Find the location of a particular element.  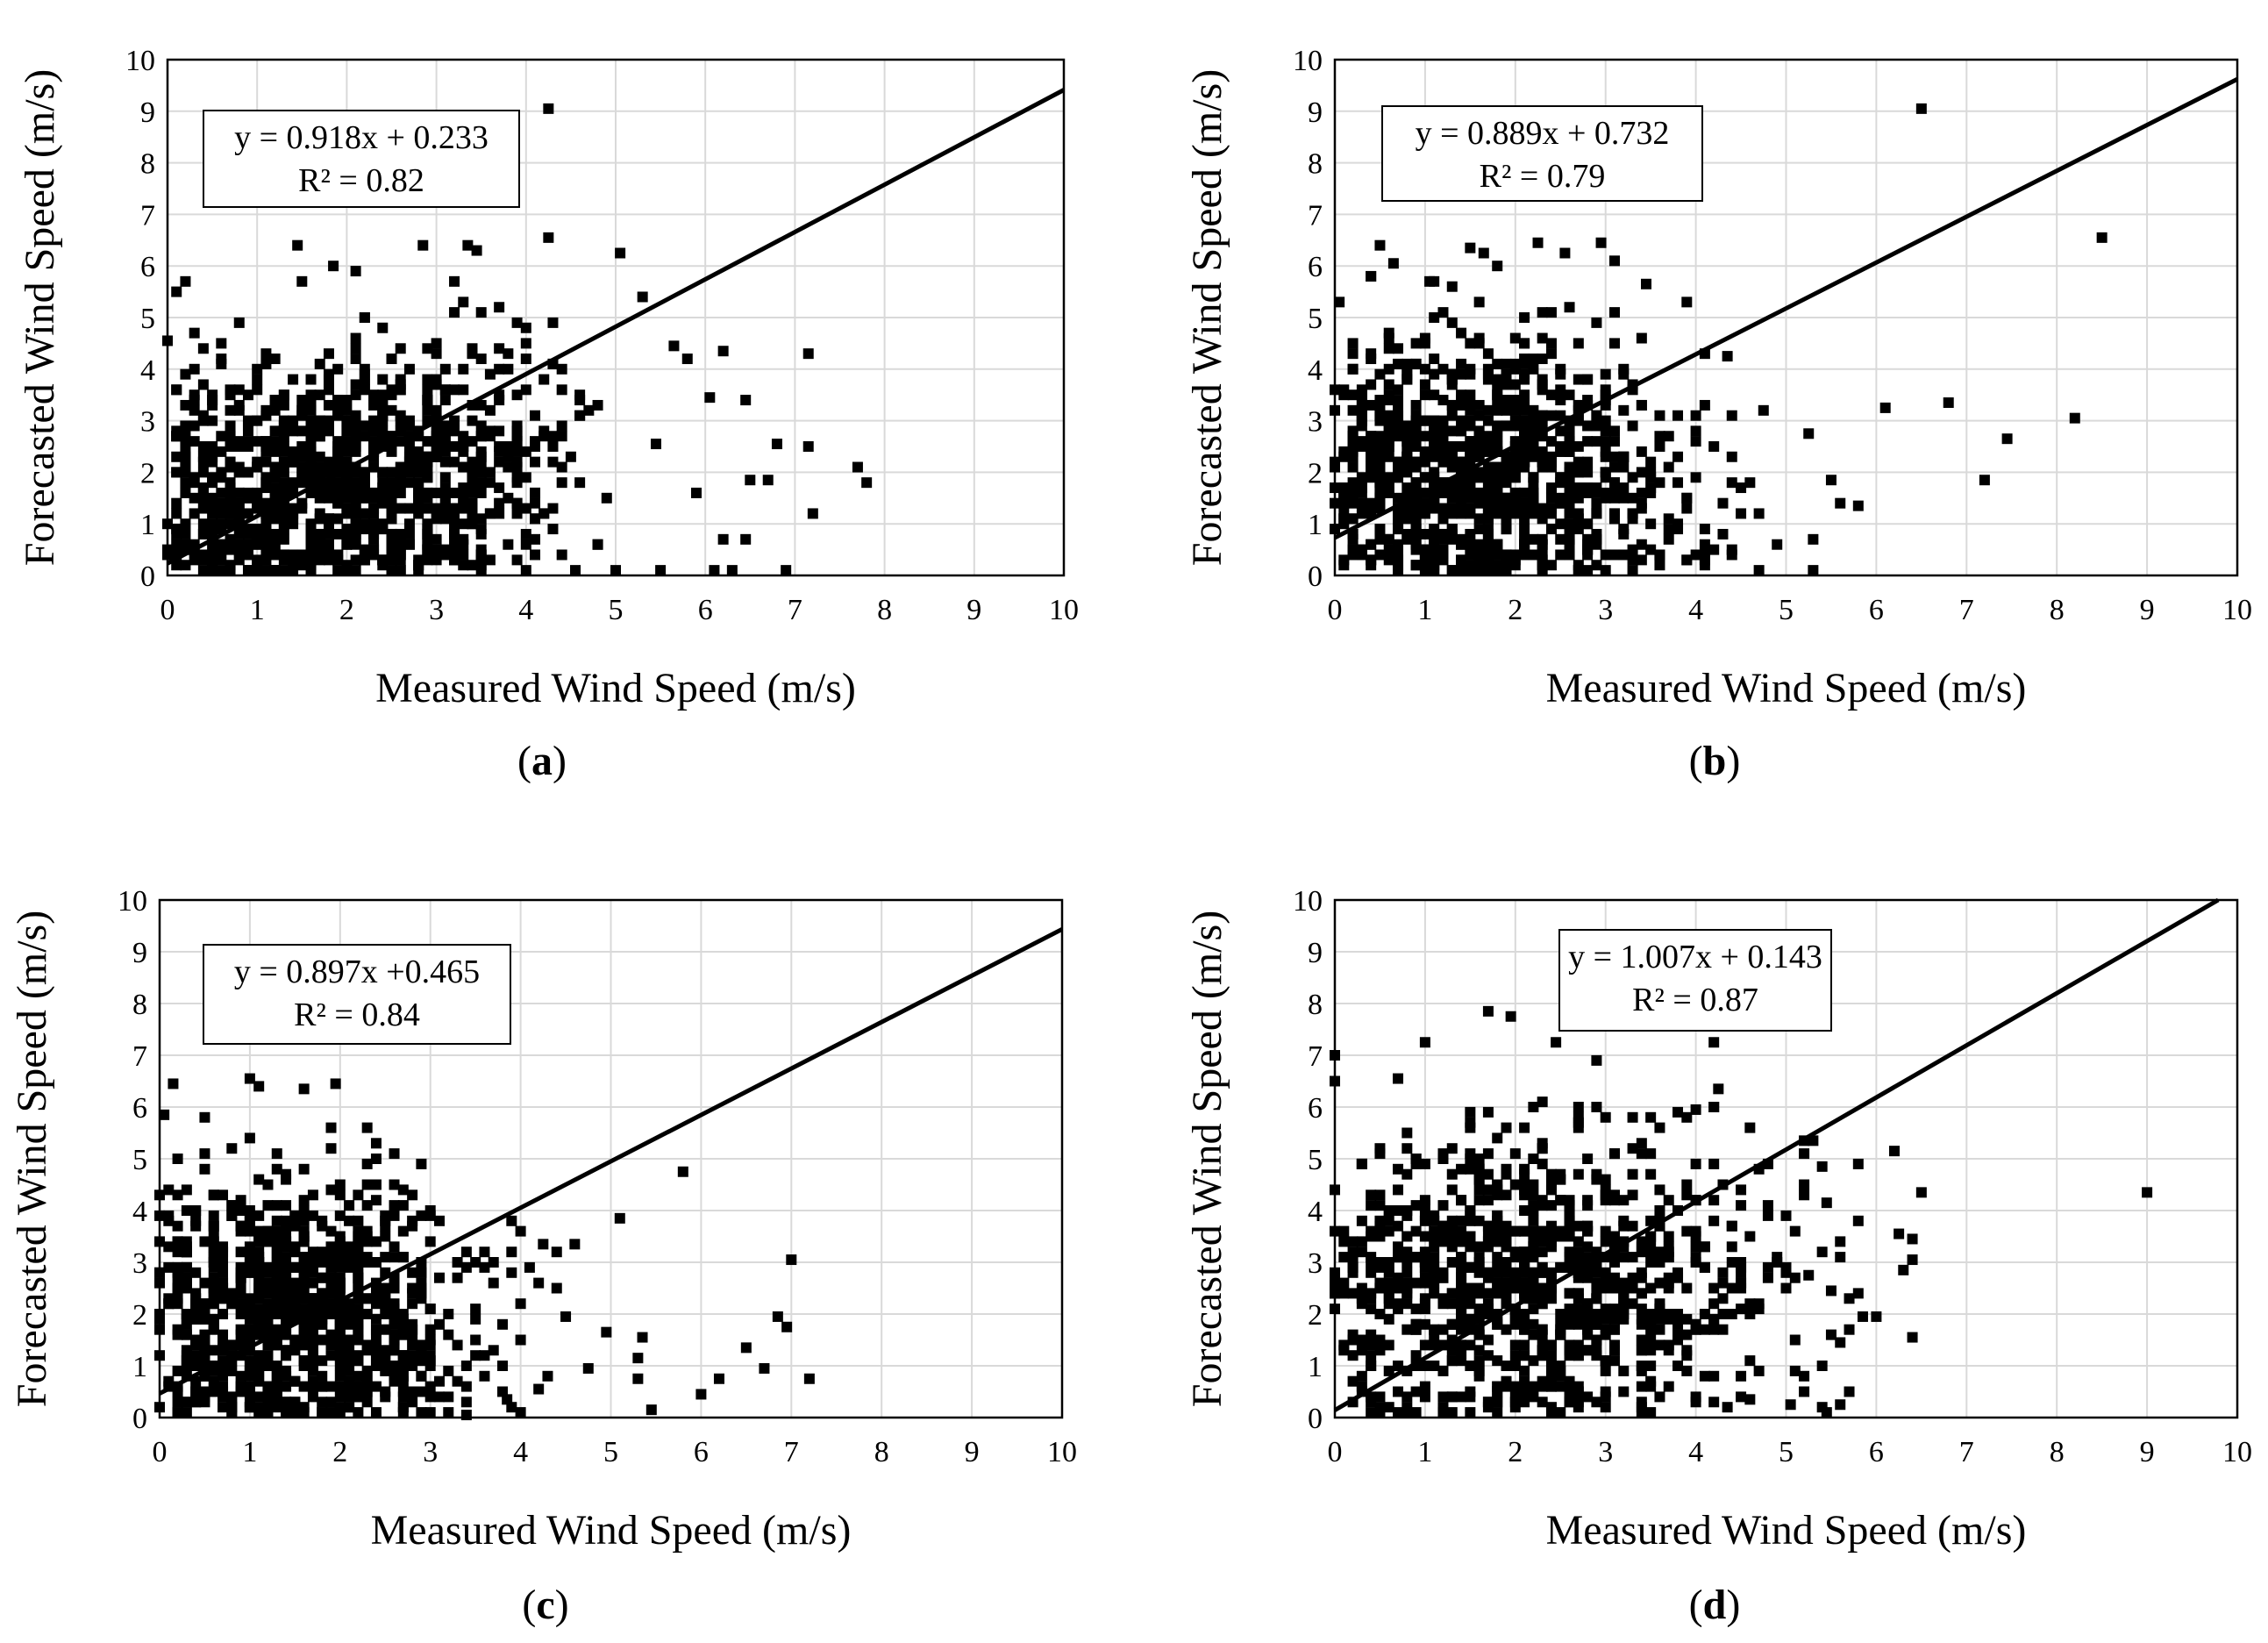

regression-equation: y = 0.889x + 0.732 is located at coordinates (1543, 133).